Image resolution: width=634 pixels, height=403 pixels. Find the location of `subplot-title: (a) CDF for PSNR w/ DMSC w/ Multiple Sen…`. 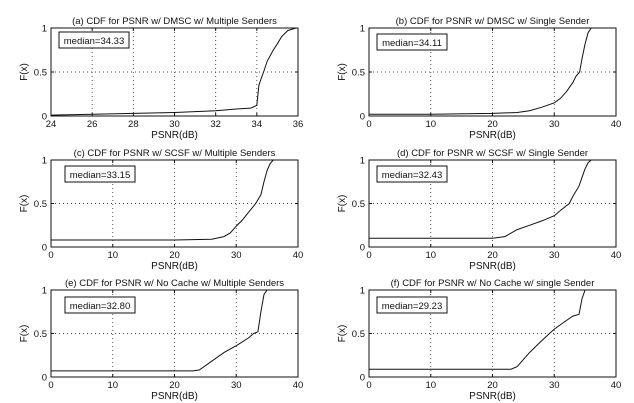

subplot-title: (a) CDF for PSNR w/ DMSC w/ Multiple Sen… is located at coordinates (174, 21).